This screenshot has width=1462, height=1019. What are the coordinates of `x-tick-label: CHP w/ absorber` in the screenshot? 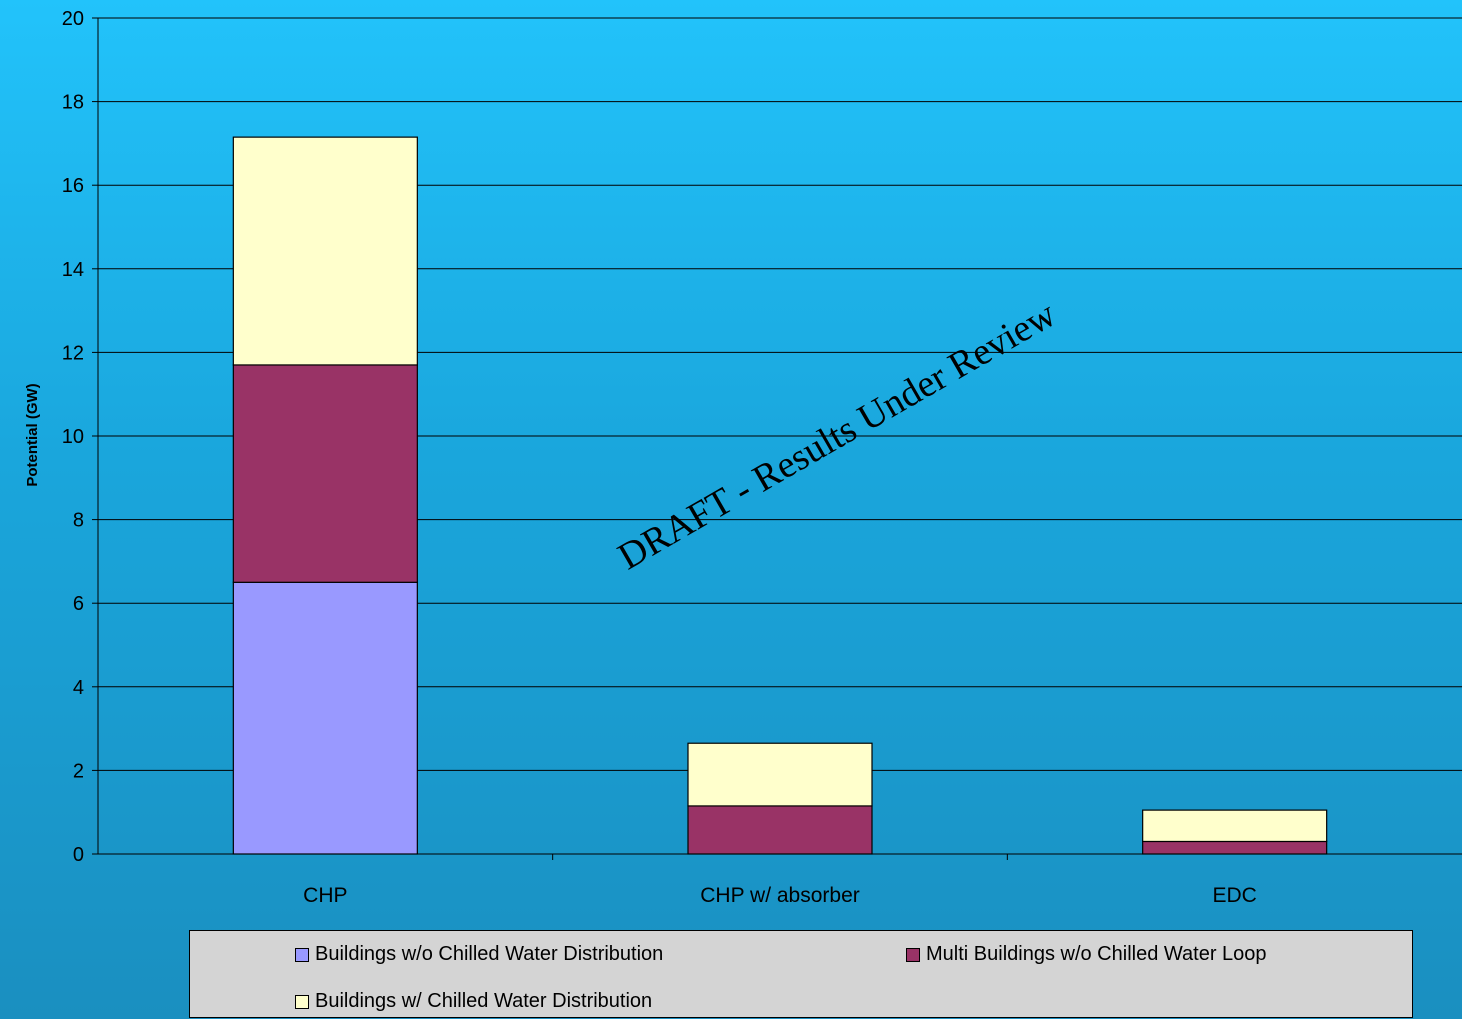 It's located at (780, 895).